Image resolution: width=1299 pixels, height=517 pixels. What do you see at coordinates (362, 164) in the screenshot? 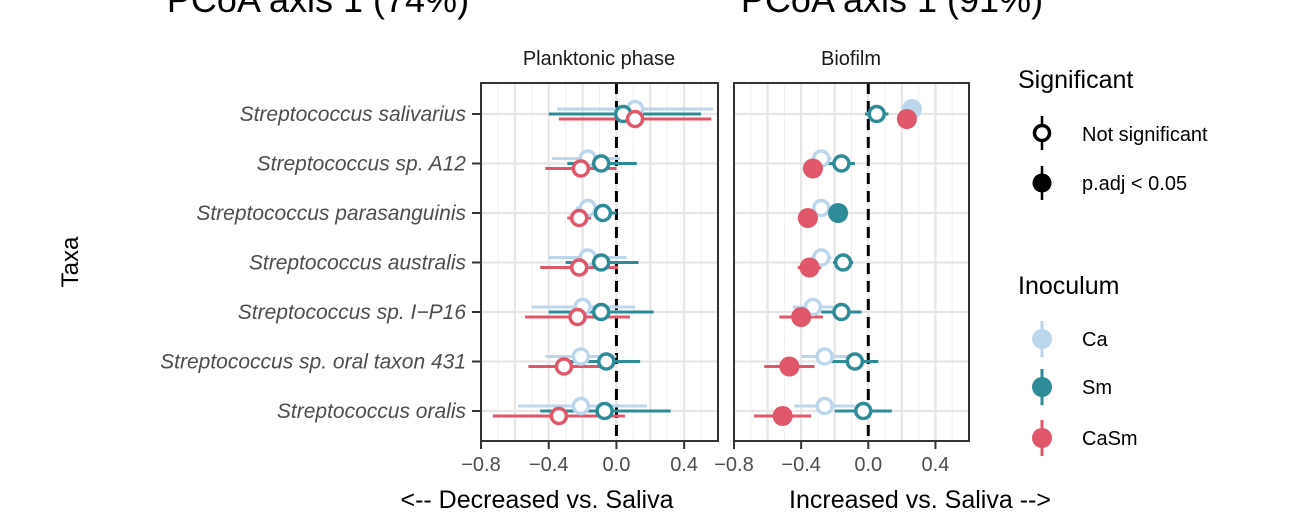
I see `y-tick-label: Streptococcus sp. A12` at bounding box center [362, 164].